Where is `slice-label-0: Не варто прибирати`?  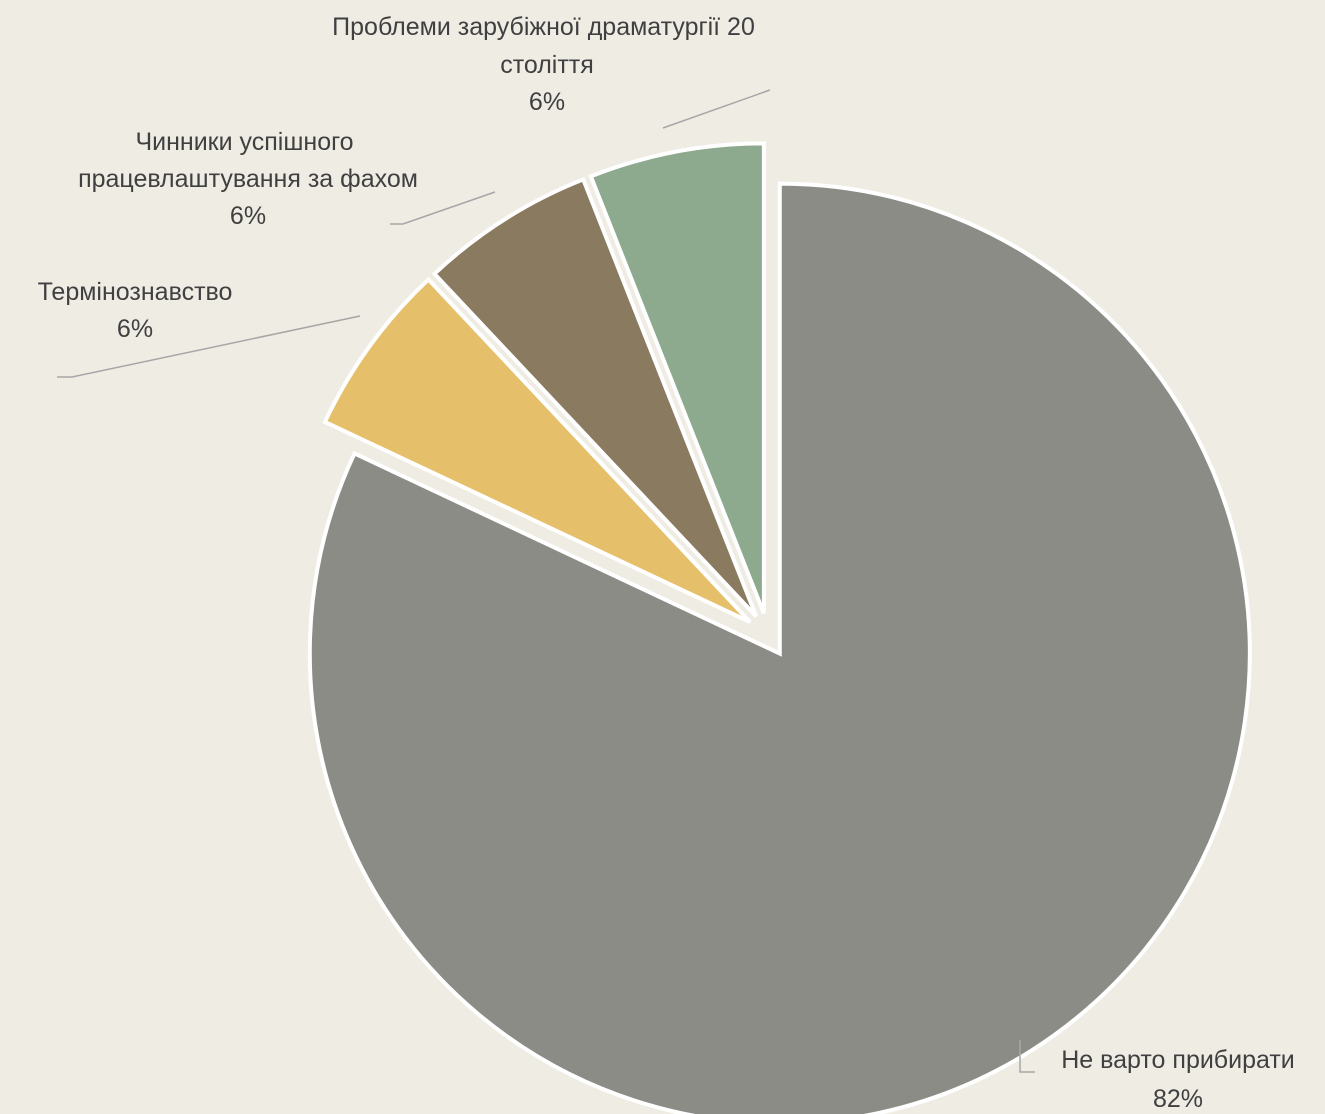
slice-label-0: Не варто прибирати is located at coordinates (1178, 1060).